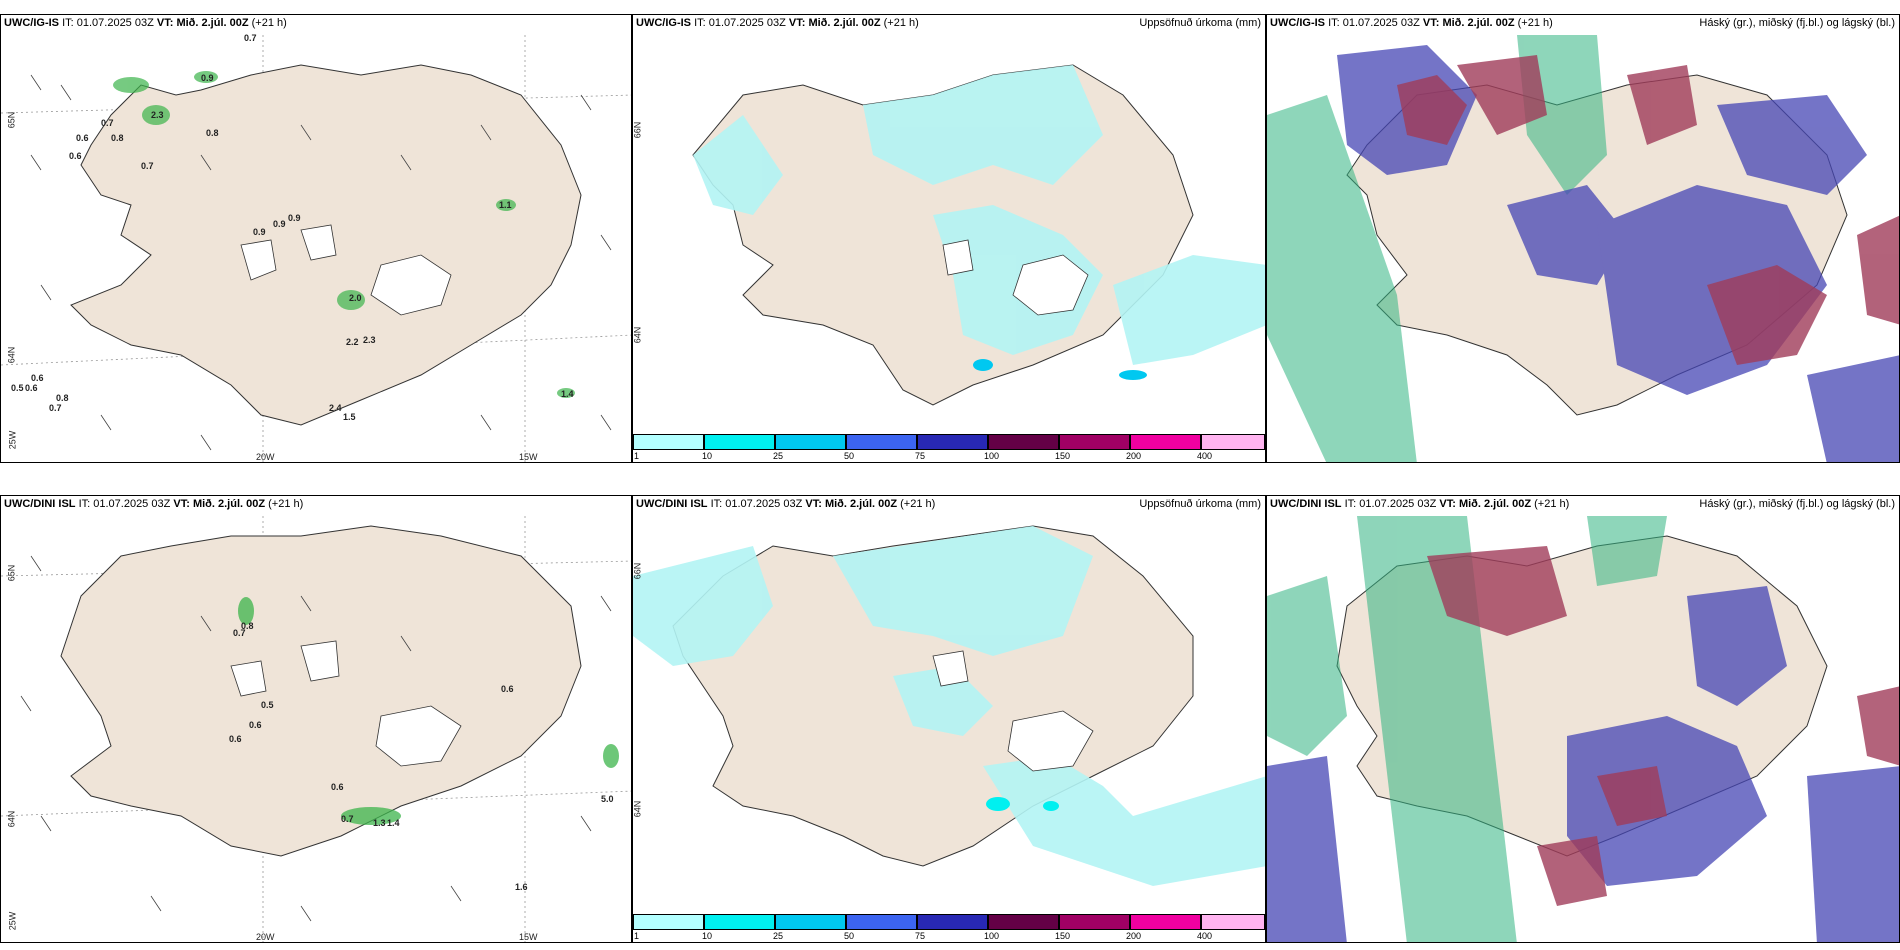 This screenshot has height=950, width=1900. I want to click on colorbar-label: 10, so click(707, 456).